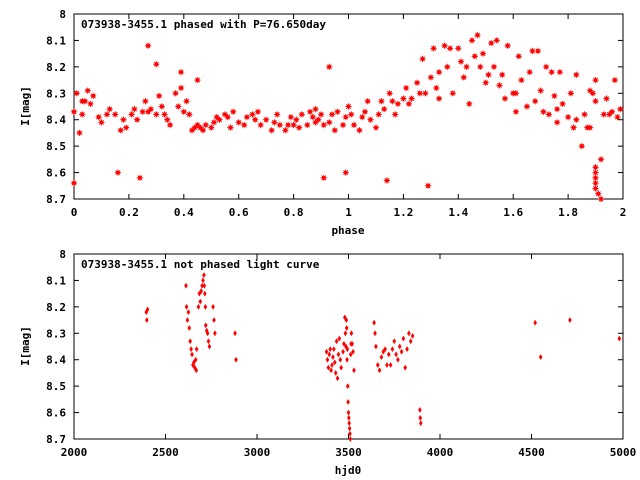  Describe the element at coordinates (200, 264) in the screenshot. I see `unphased-chart-title: 073938-3455.1 not phased light curve` at that location.